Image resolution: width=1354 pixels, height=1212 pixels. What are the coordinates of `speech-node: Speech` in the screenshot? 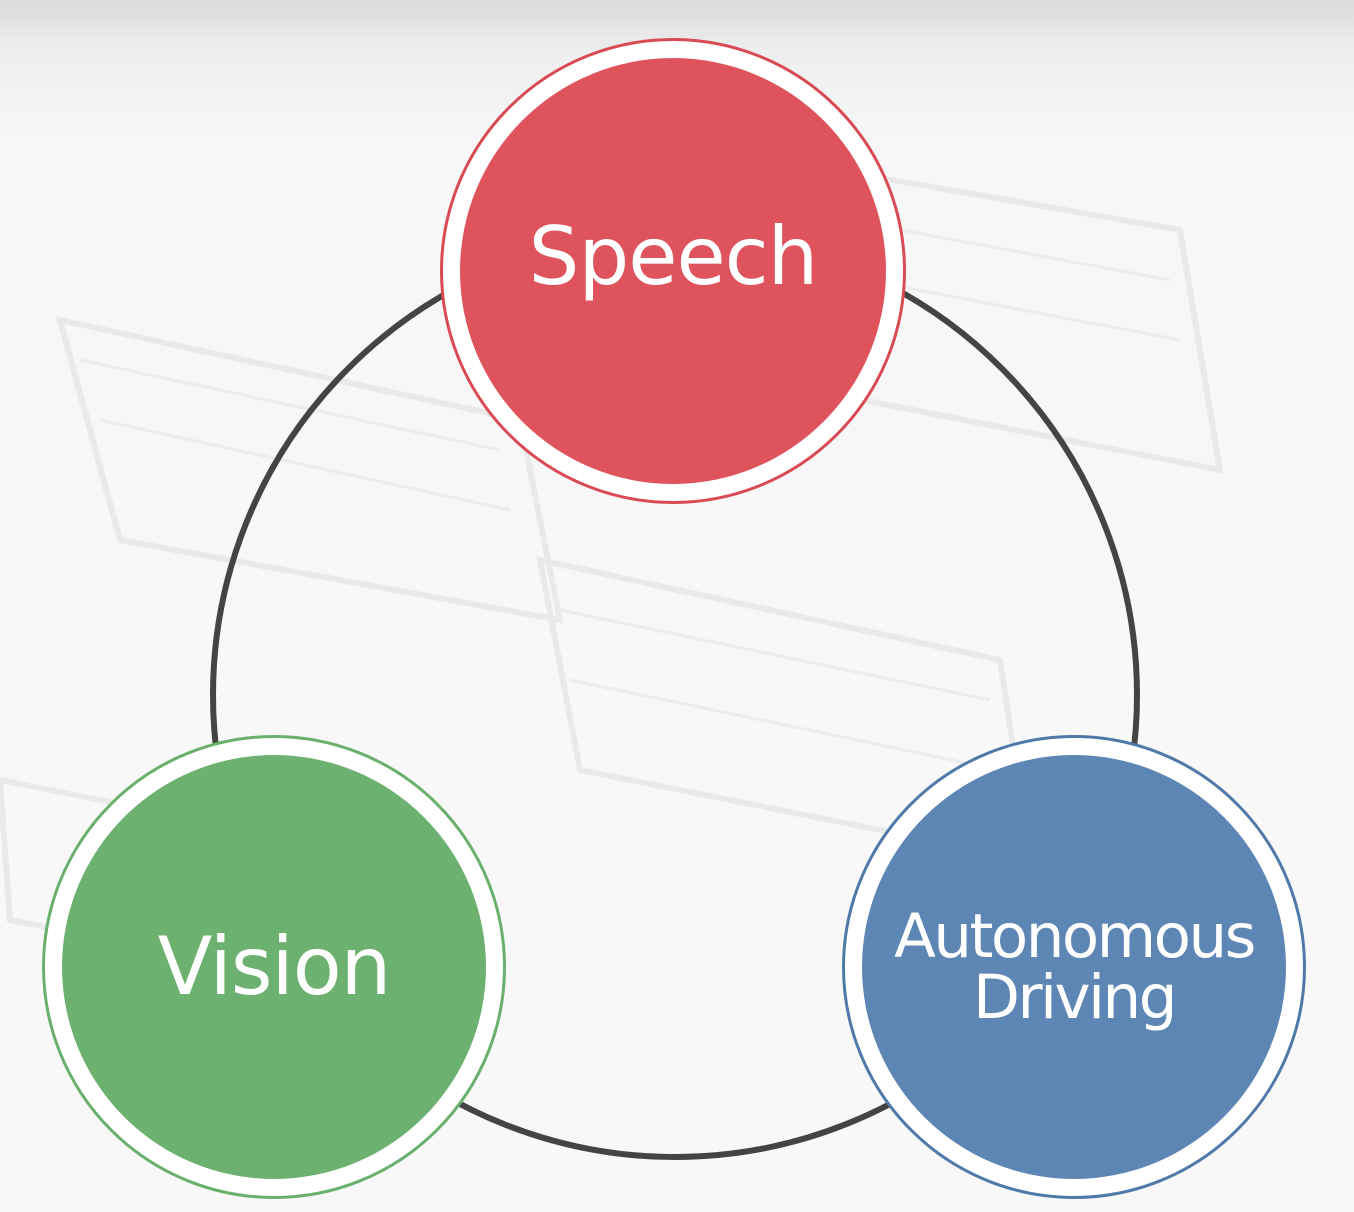 It's located at (673, 271).